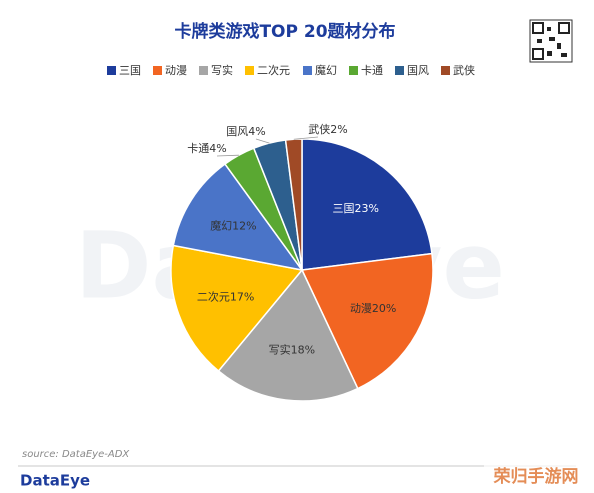 Image resolution: width=594 pixels, height=493 pixels. Describe the element at coordinates (327, 129) in the screenshot. I see `data-label: 武侠2%` at that location.